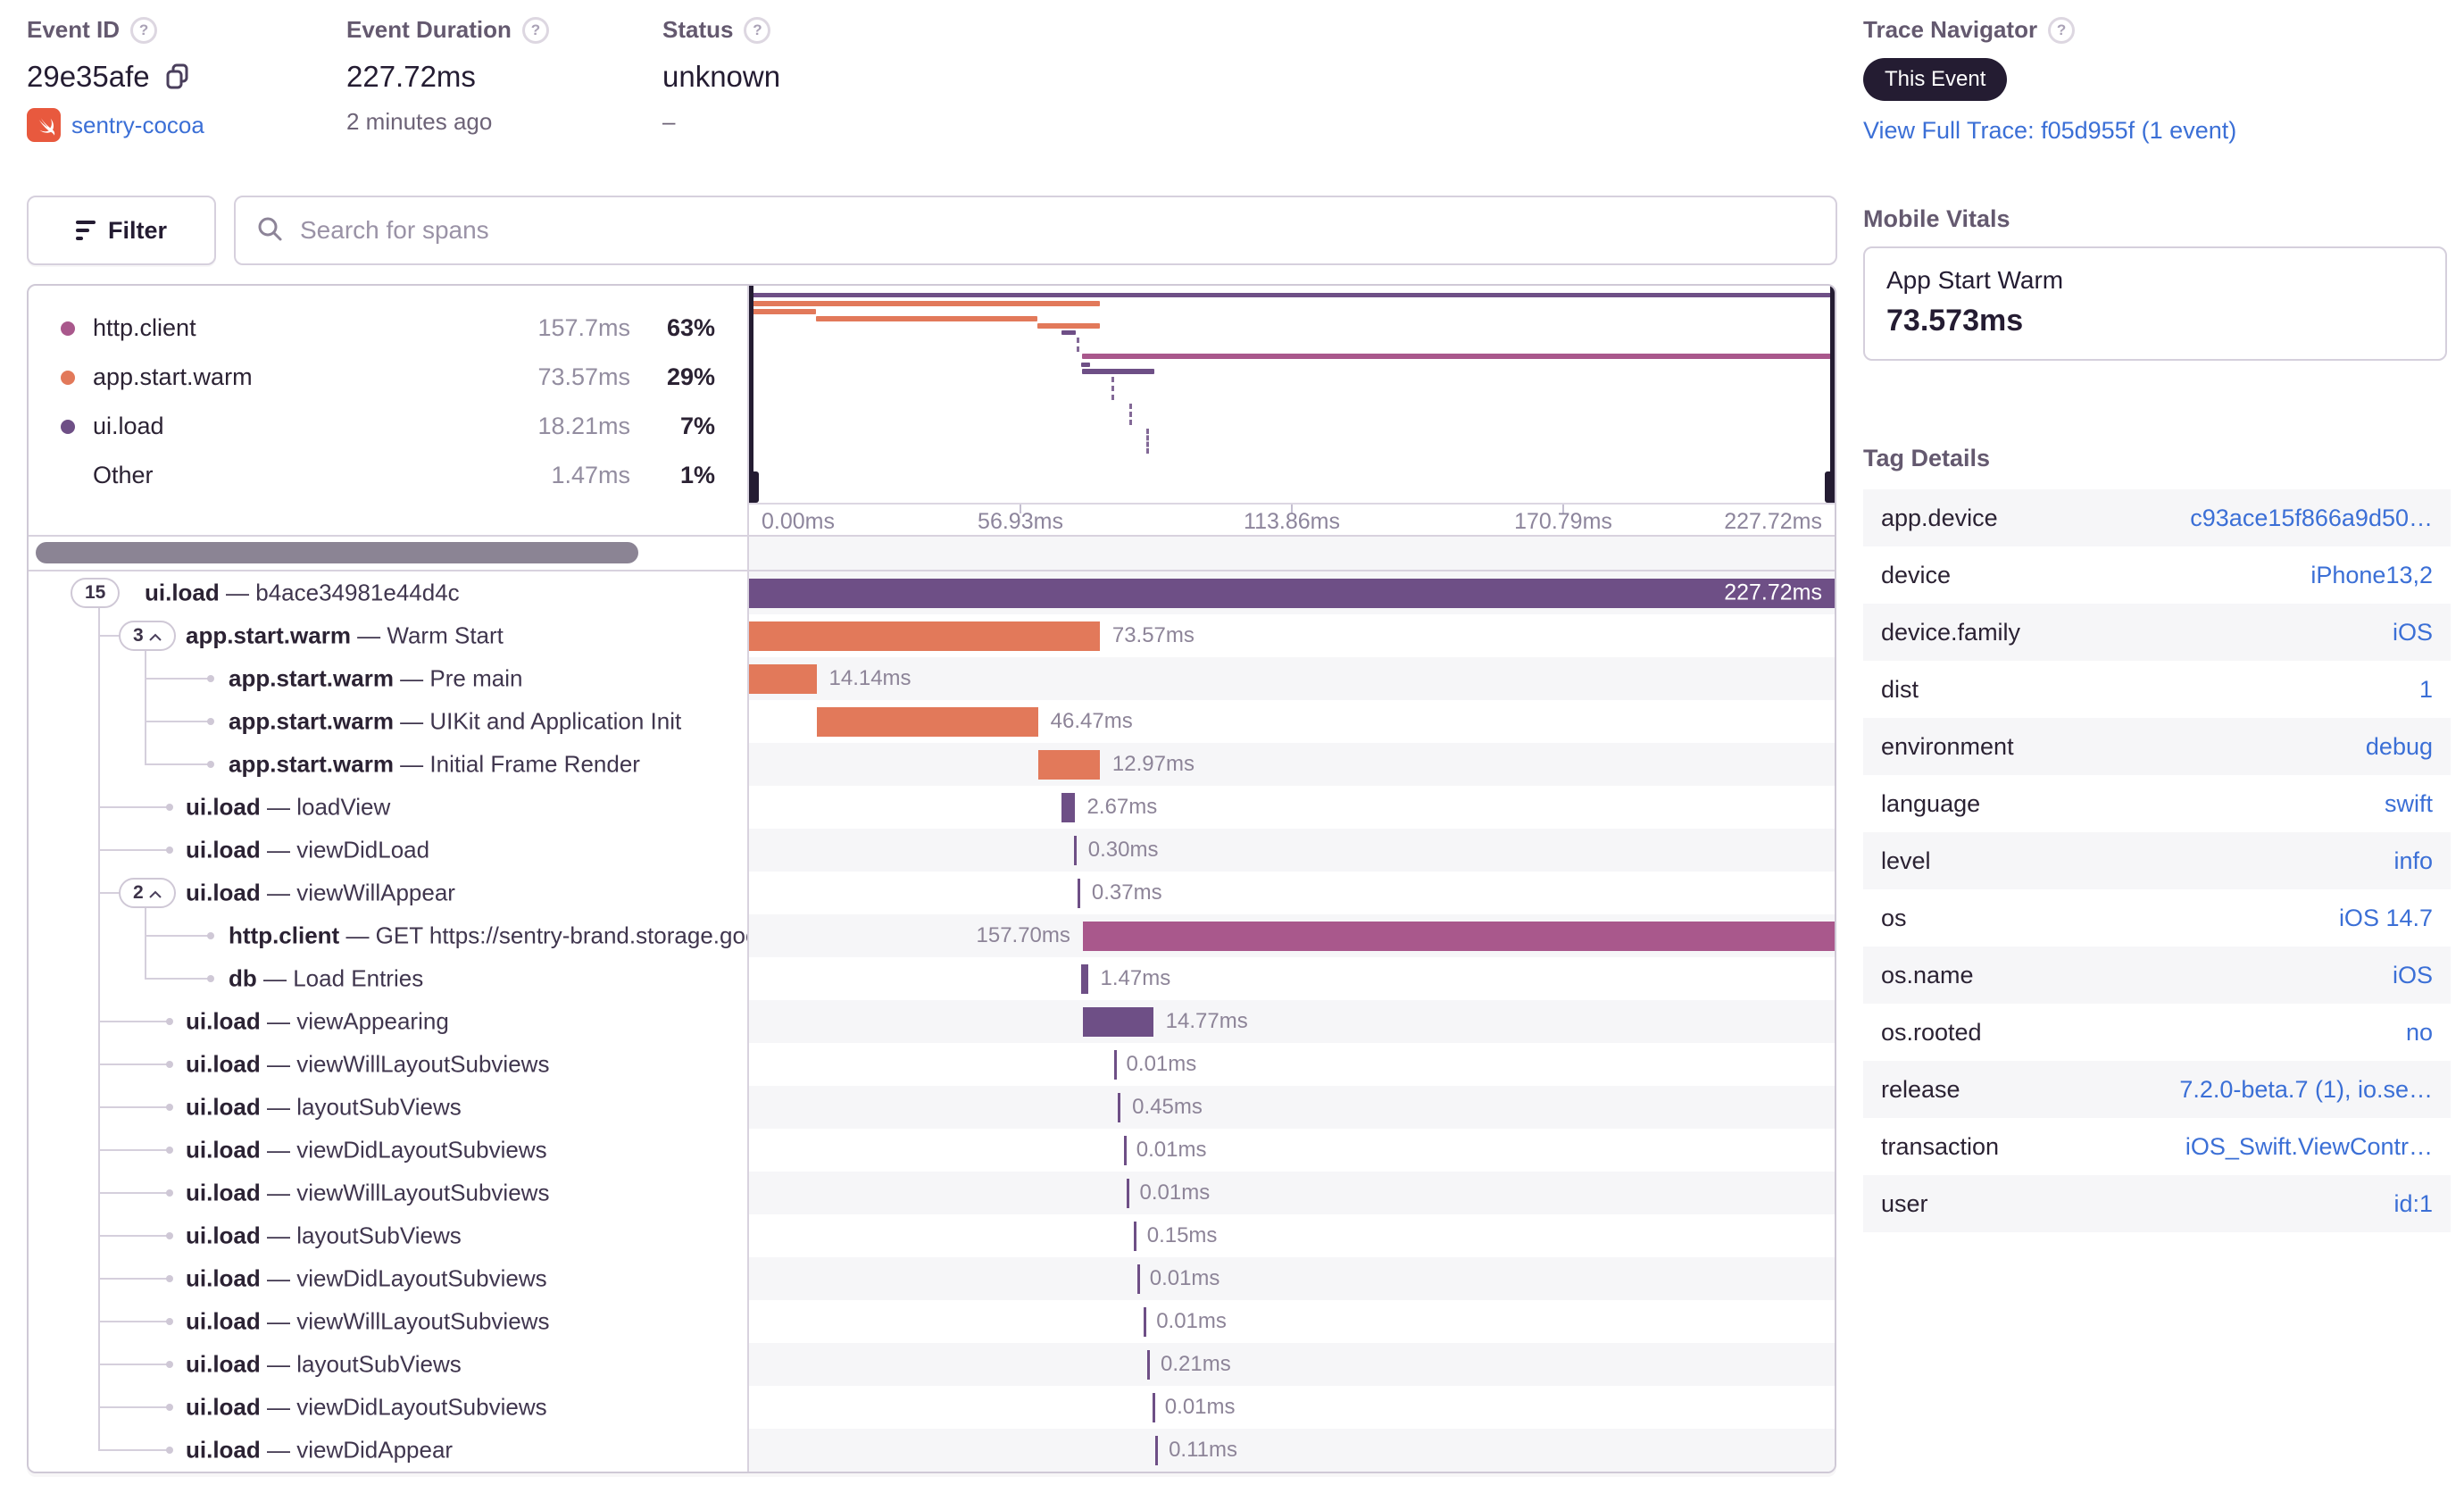  What do you see at coordinates (388, 475) in the screenshot?
I see `legend-item: Other 1.47ms 1%` at bounding box center [388, 475].